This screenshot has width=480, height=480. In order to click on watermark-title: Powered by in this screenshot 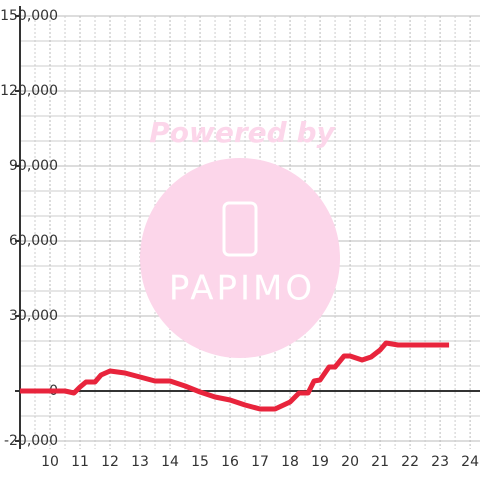, I will do `click(242, 132)`.